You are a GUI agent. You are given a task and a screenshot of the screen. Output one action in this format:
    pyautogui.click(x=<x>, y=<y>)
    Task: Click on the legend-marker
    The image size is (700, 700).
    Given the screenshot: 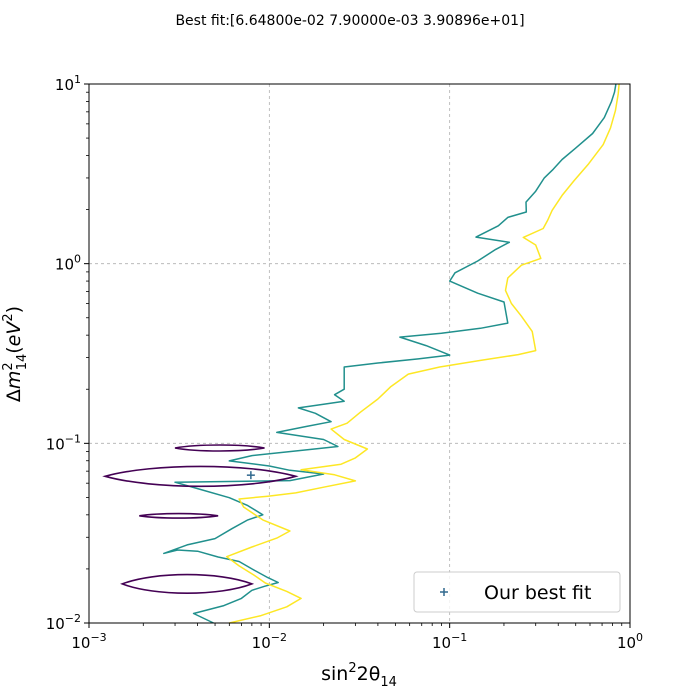 What is the action you would take?
    pyautogui.click(x=444, y=592)
    